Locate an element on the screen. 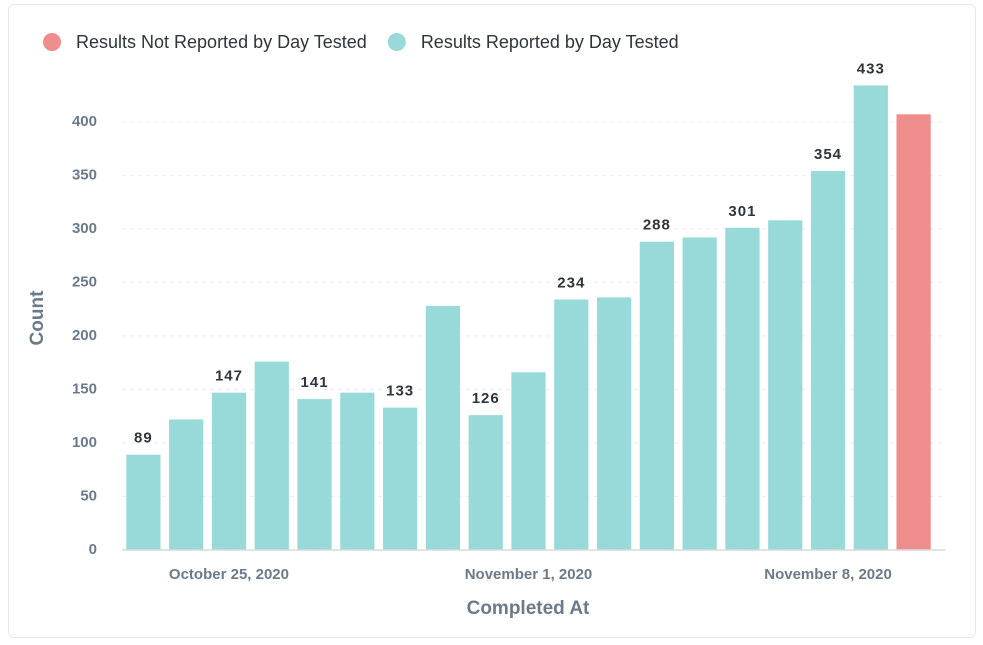 This screenshot has width=983, height=645. data-label: 126 is located at coordinates (486, 398).